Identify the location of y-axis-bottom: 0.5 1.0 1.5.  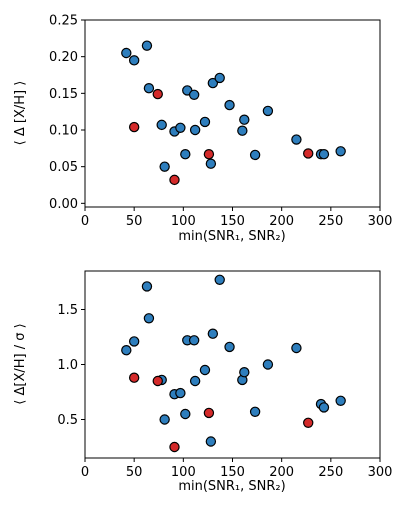
(71, 365).